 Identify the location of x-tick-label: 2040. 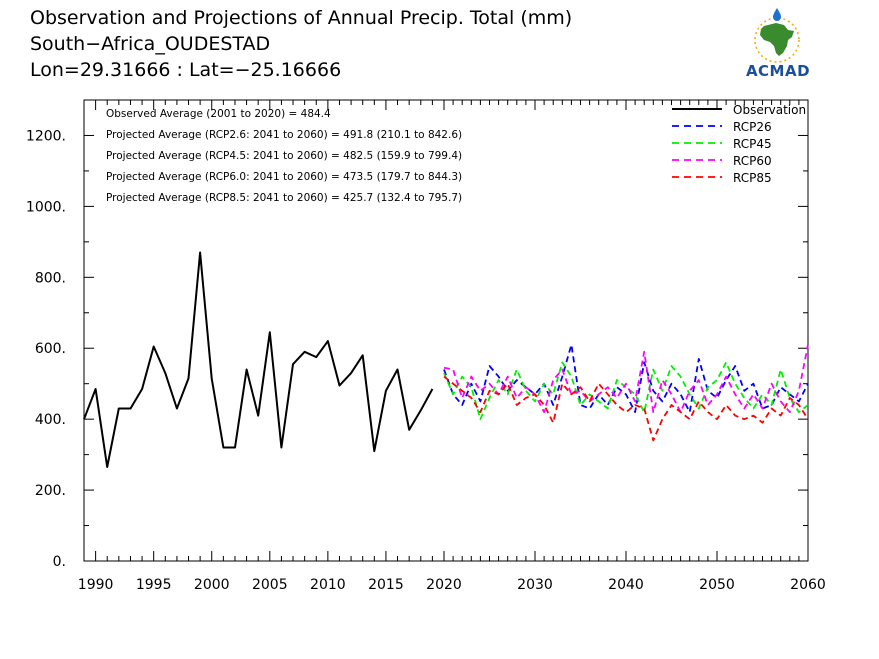
(626, 585).